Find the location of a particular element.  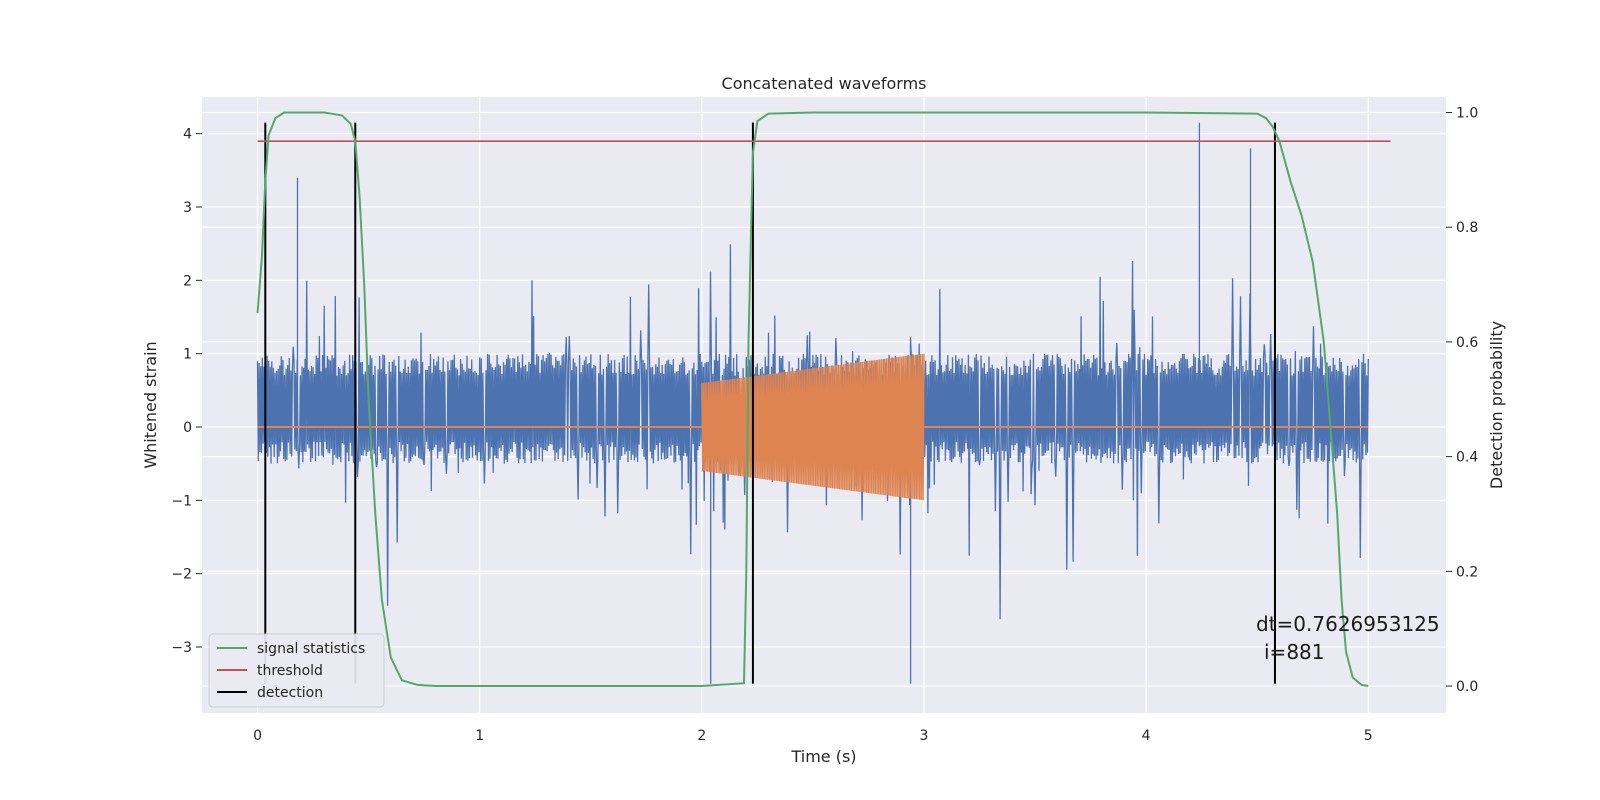

y2-tick-label-1: 0.2 is located at coordinates (1467, 572).